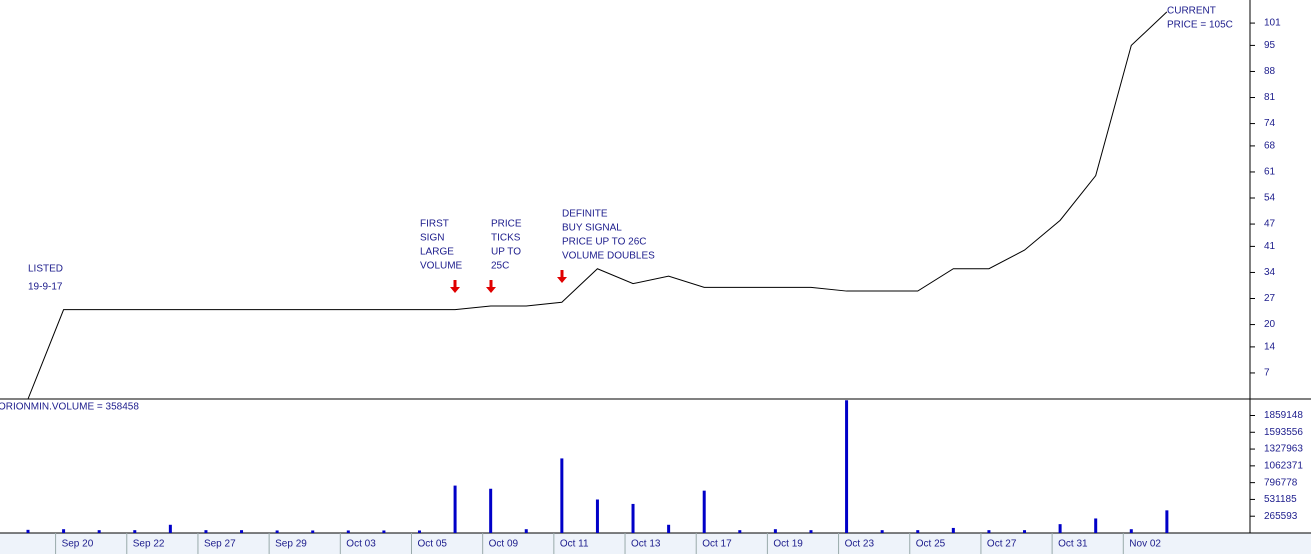 The image size is (1311, 554). I want to click on y-tick-label: 34, so click(1270, 272).